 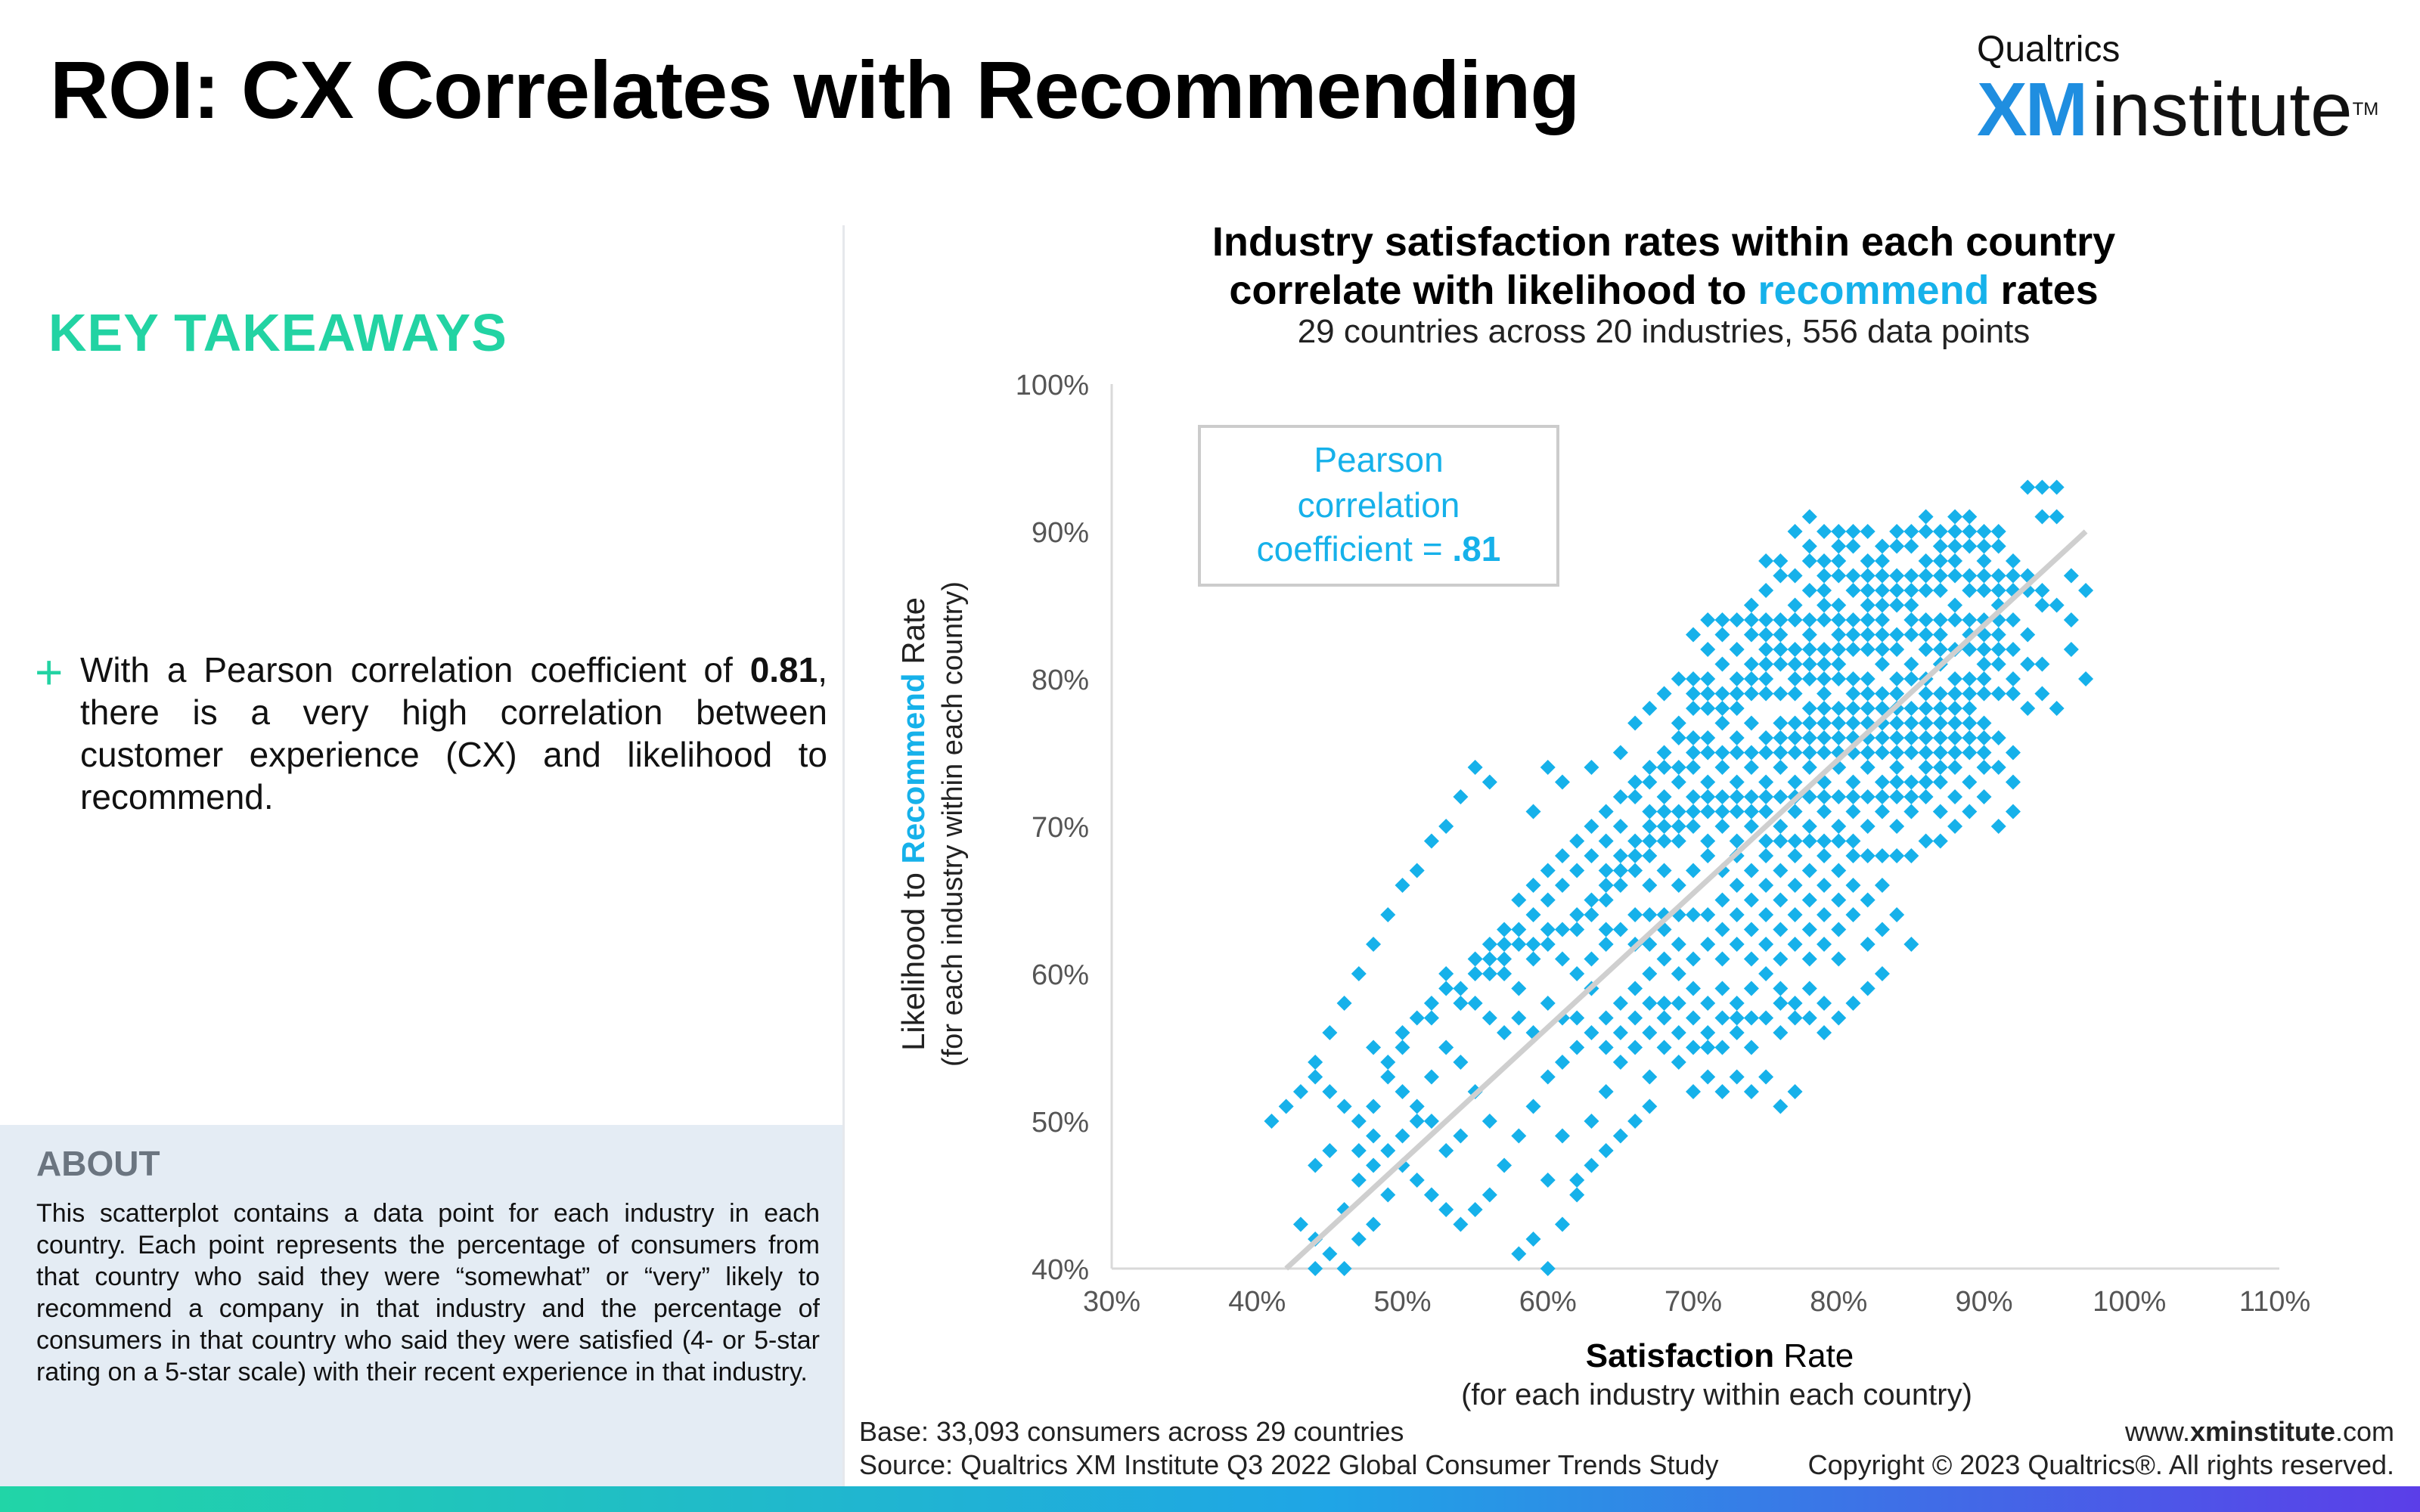 What do you see at coordinates (1111, 1302) in the screenshot?
I see `x-tick-label: 30%` at bounding box center [1111, 1302].